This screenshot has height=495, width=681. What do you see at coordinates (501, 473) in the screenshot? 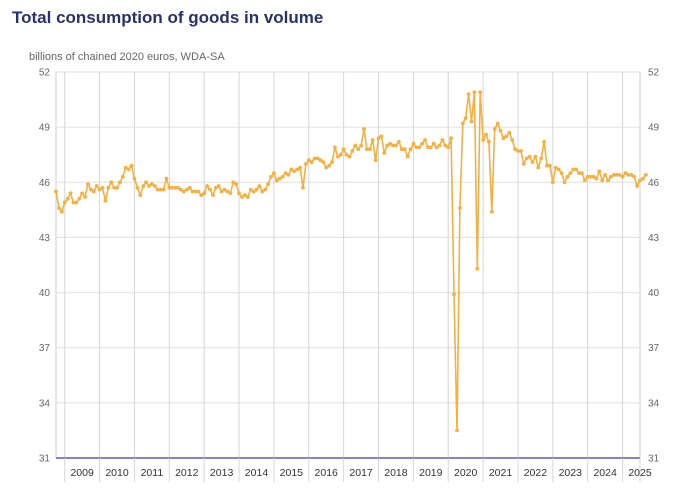
I see `x-tick-label: 2021` at bounding box center [501, 473].